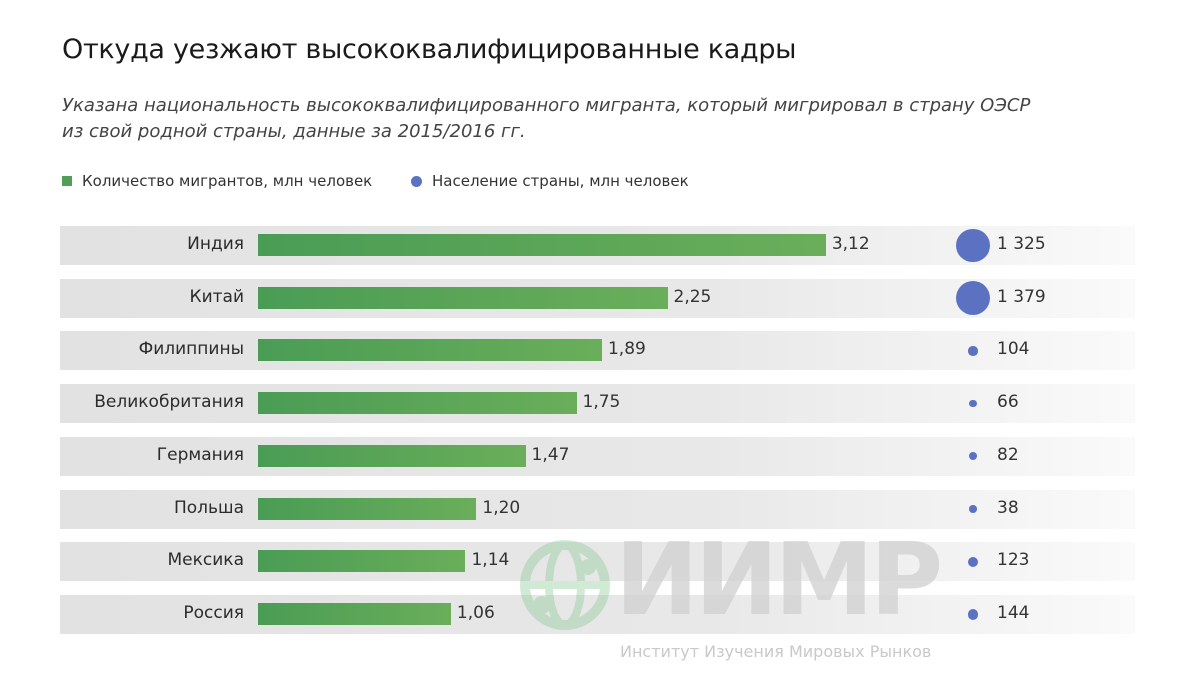 The width and height of the screenshot is (1200, 675). Describe the element at coordinates (550, 454) in the screenshot. I see `bar-value-label: 1,47` at that location.